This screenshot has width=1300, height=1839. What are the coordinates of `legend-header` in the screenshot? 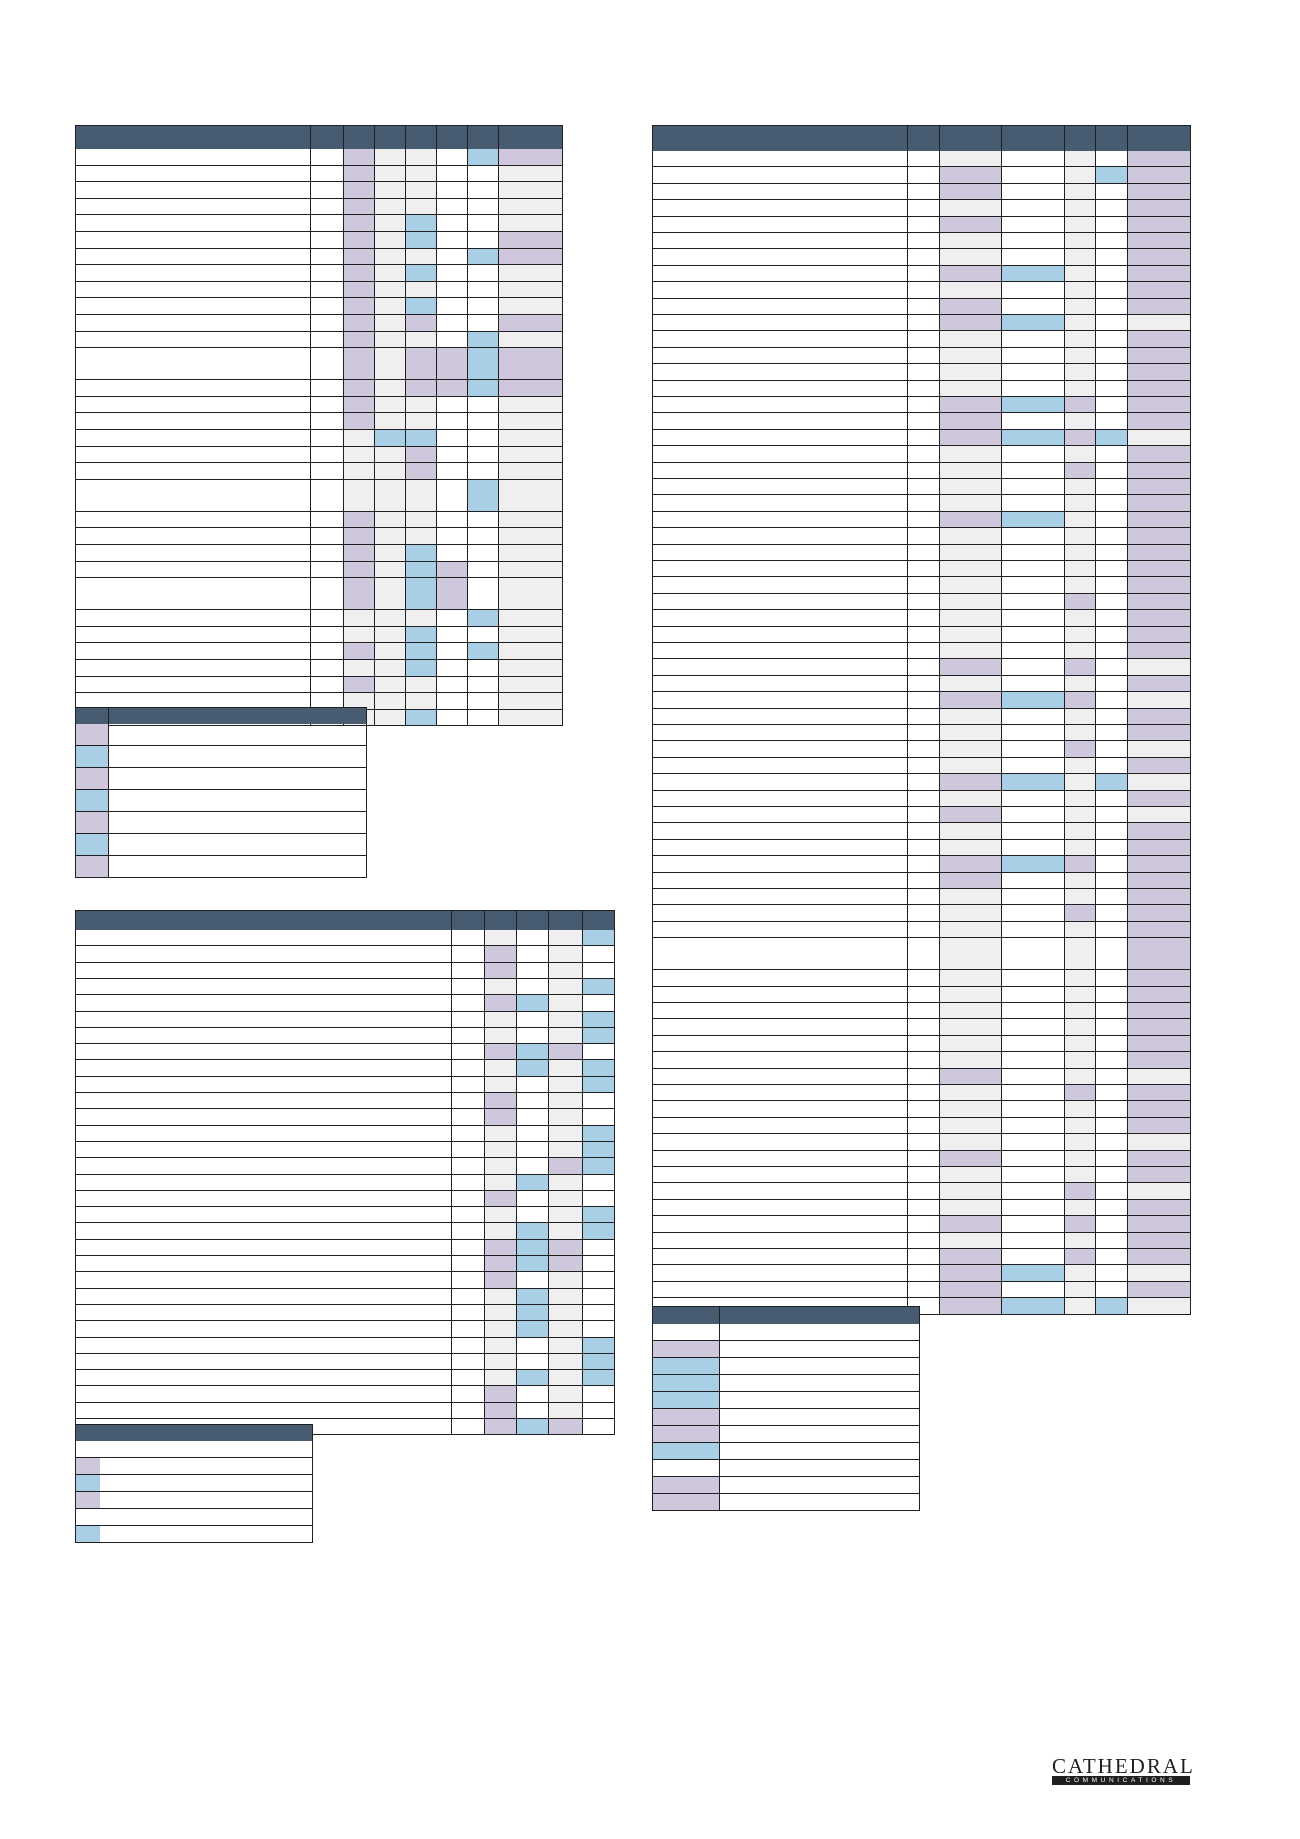 It's located at (221, 715).